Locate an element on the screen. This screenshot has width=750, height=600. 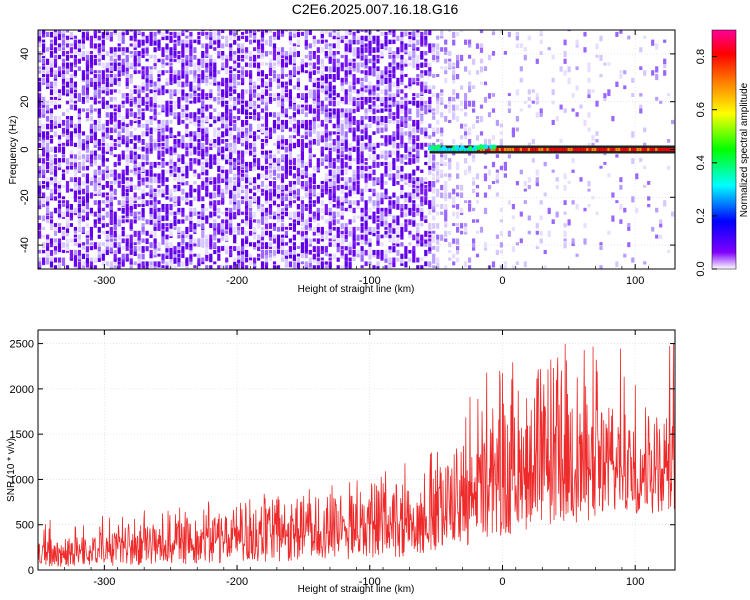
signal-band-blob is located at coordinates (457, 147).